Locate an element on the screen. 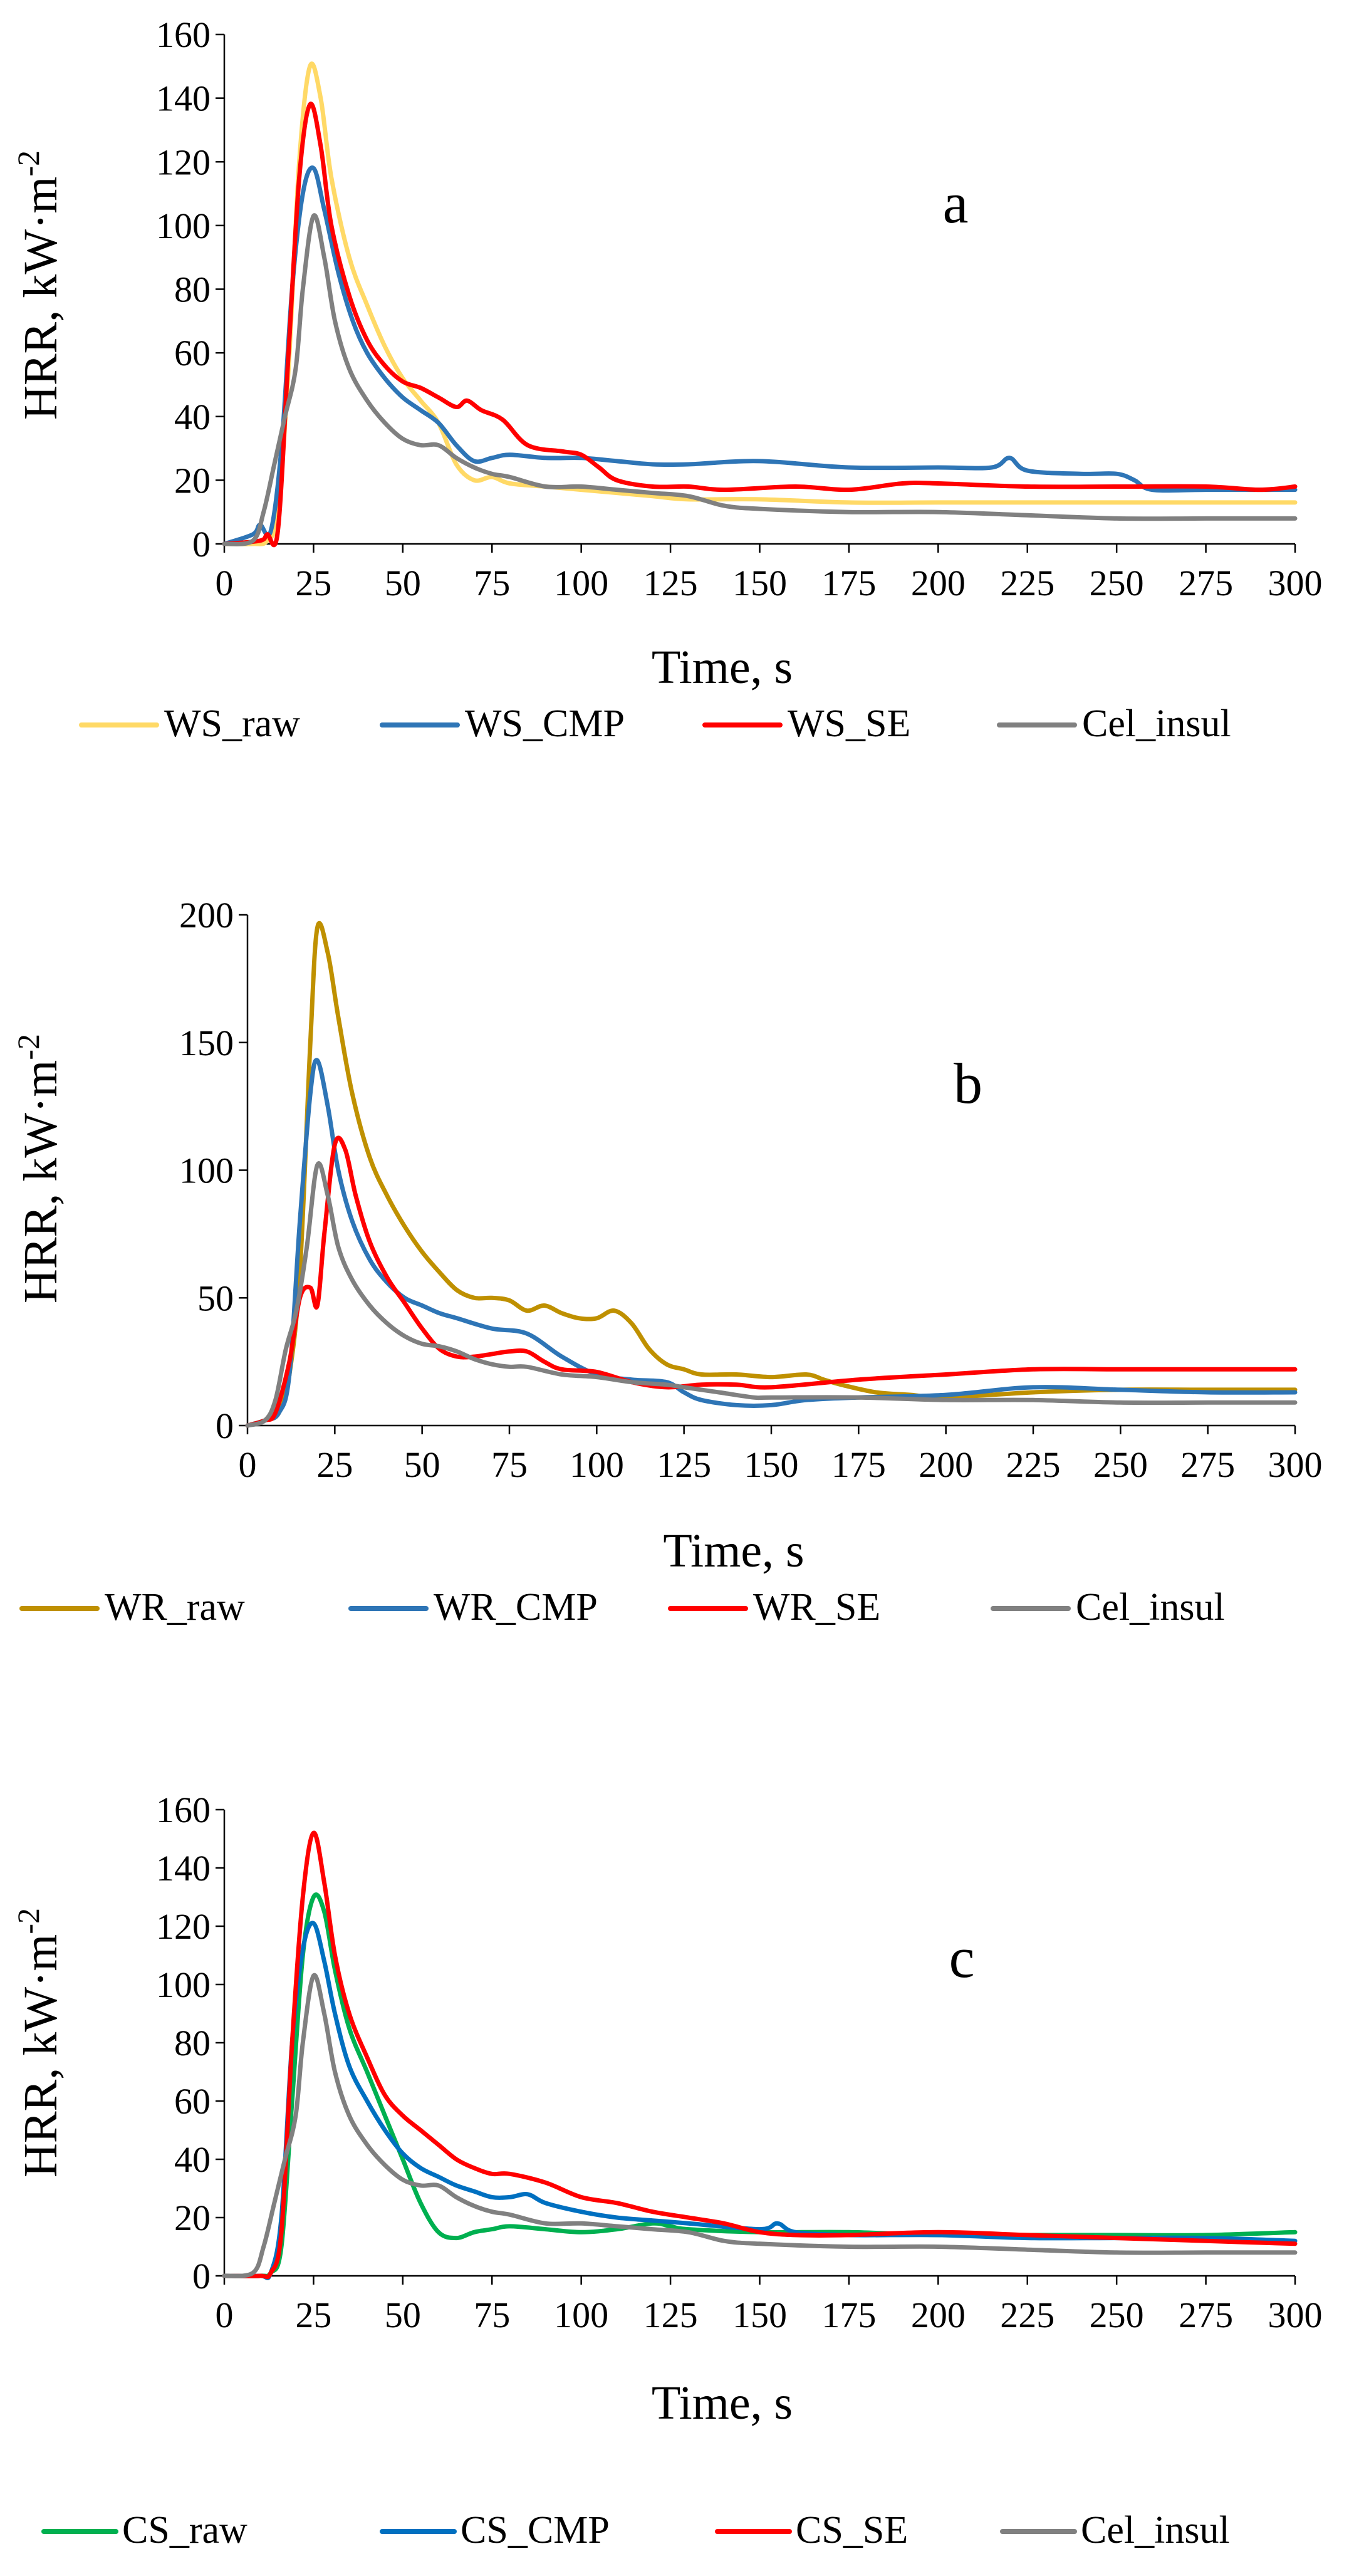 This screenshot has height=2576, width=1359. legend: WR_raw WR_CMP WR_SE Cel_insul is located at coordinates (622, 1607).